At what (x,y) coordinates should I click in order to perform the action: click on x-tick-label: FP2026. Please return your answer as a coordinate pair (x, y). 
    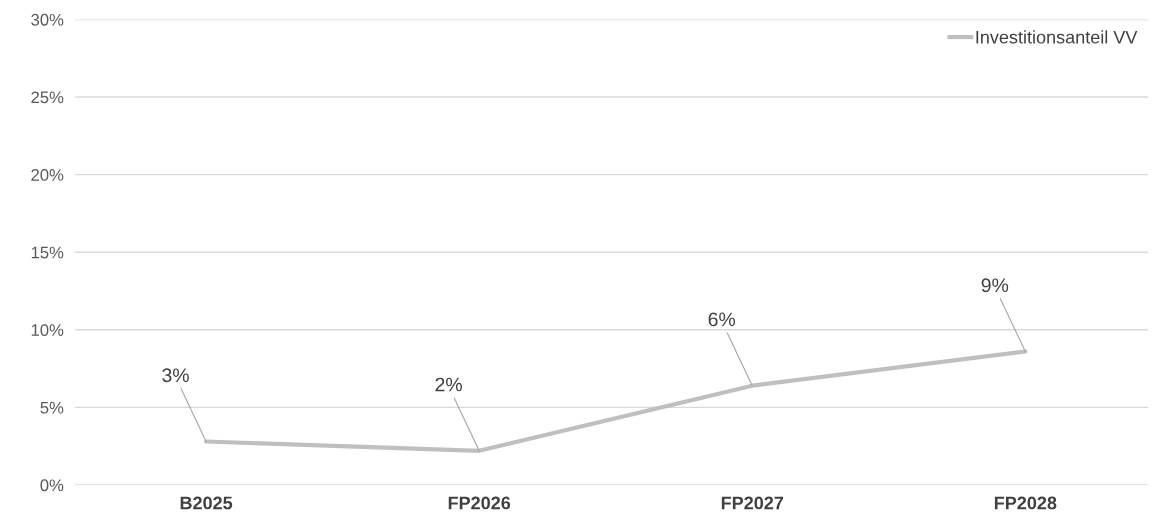
    Looking at the image, I should click on (479, 503).